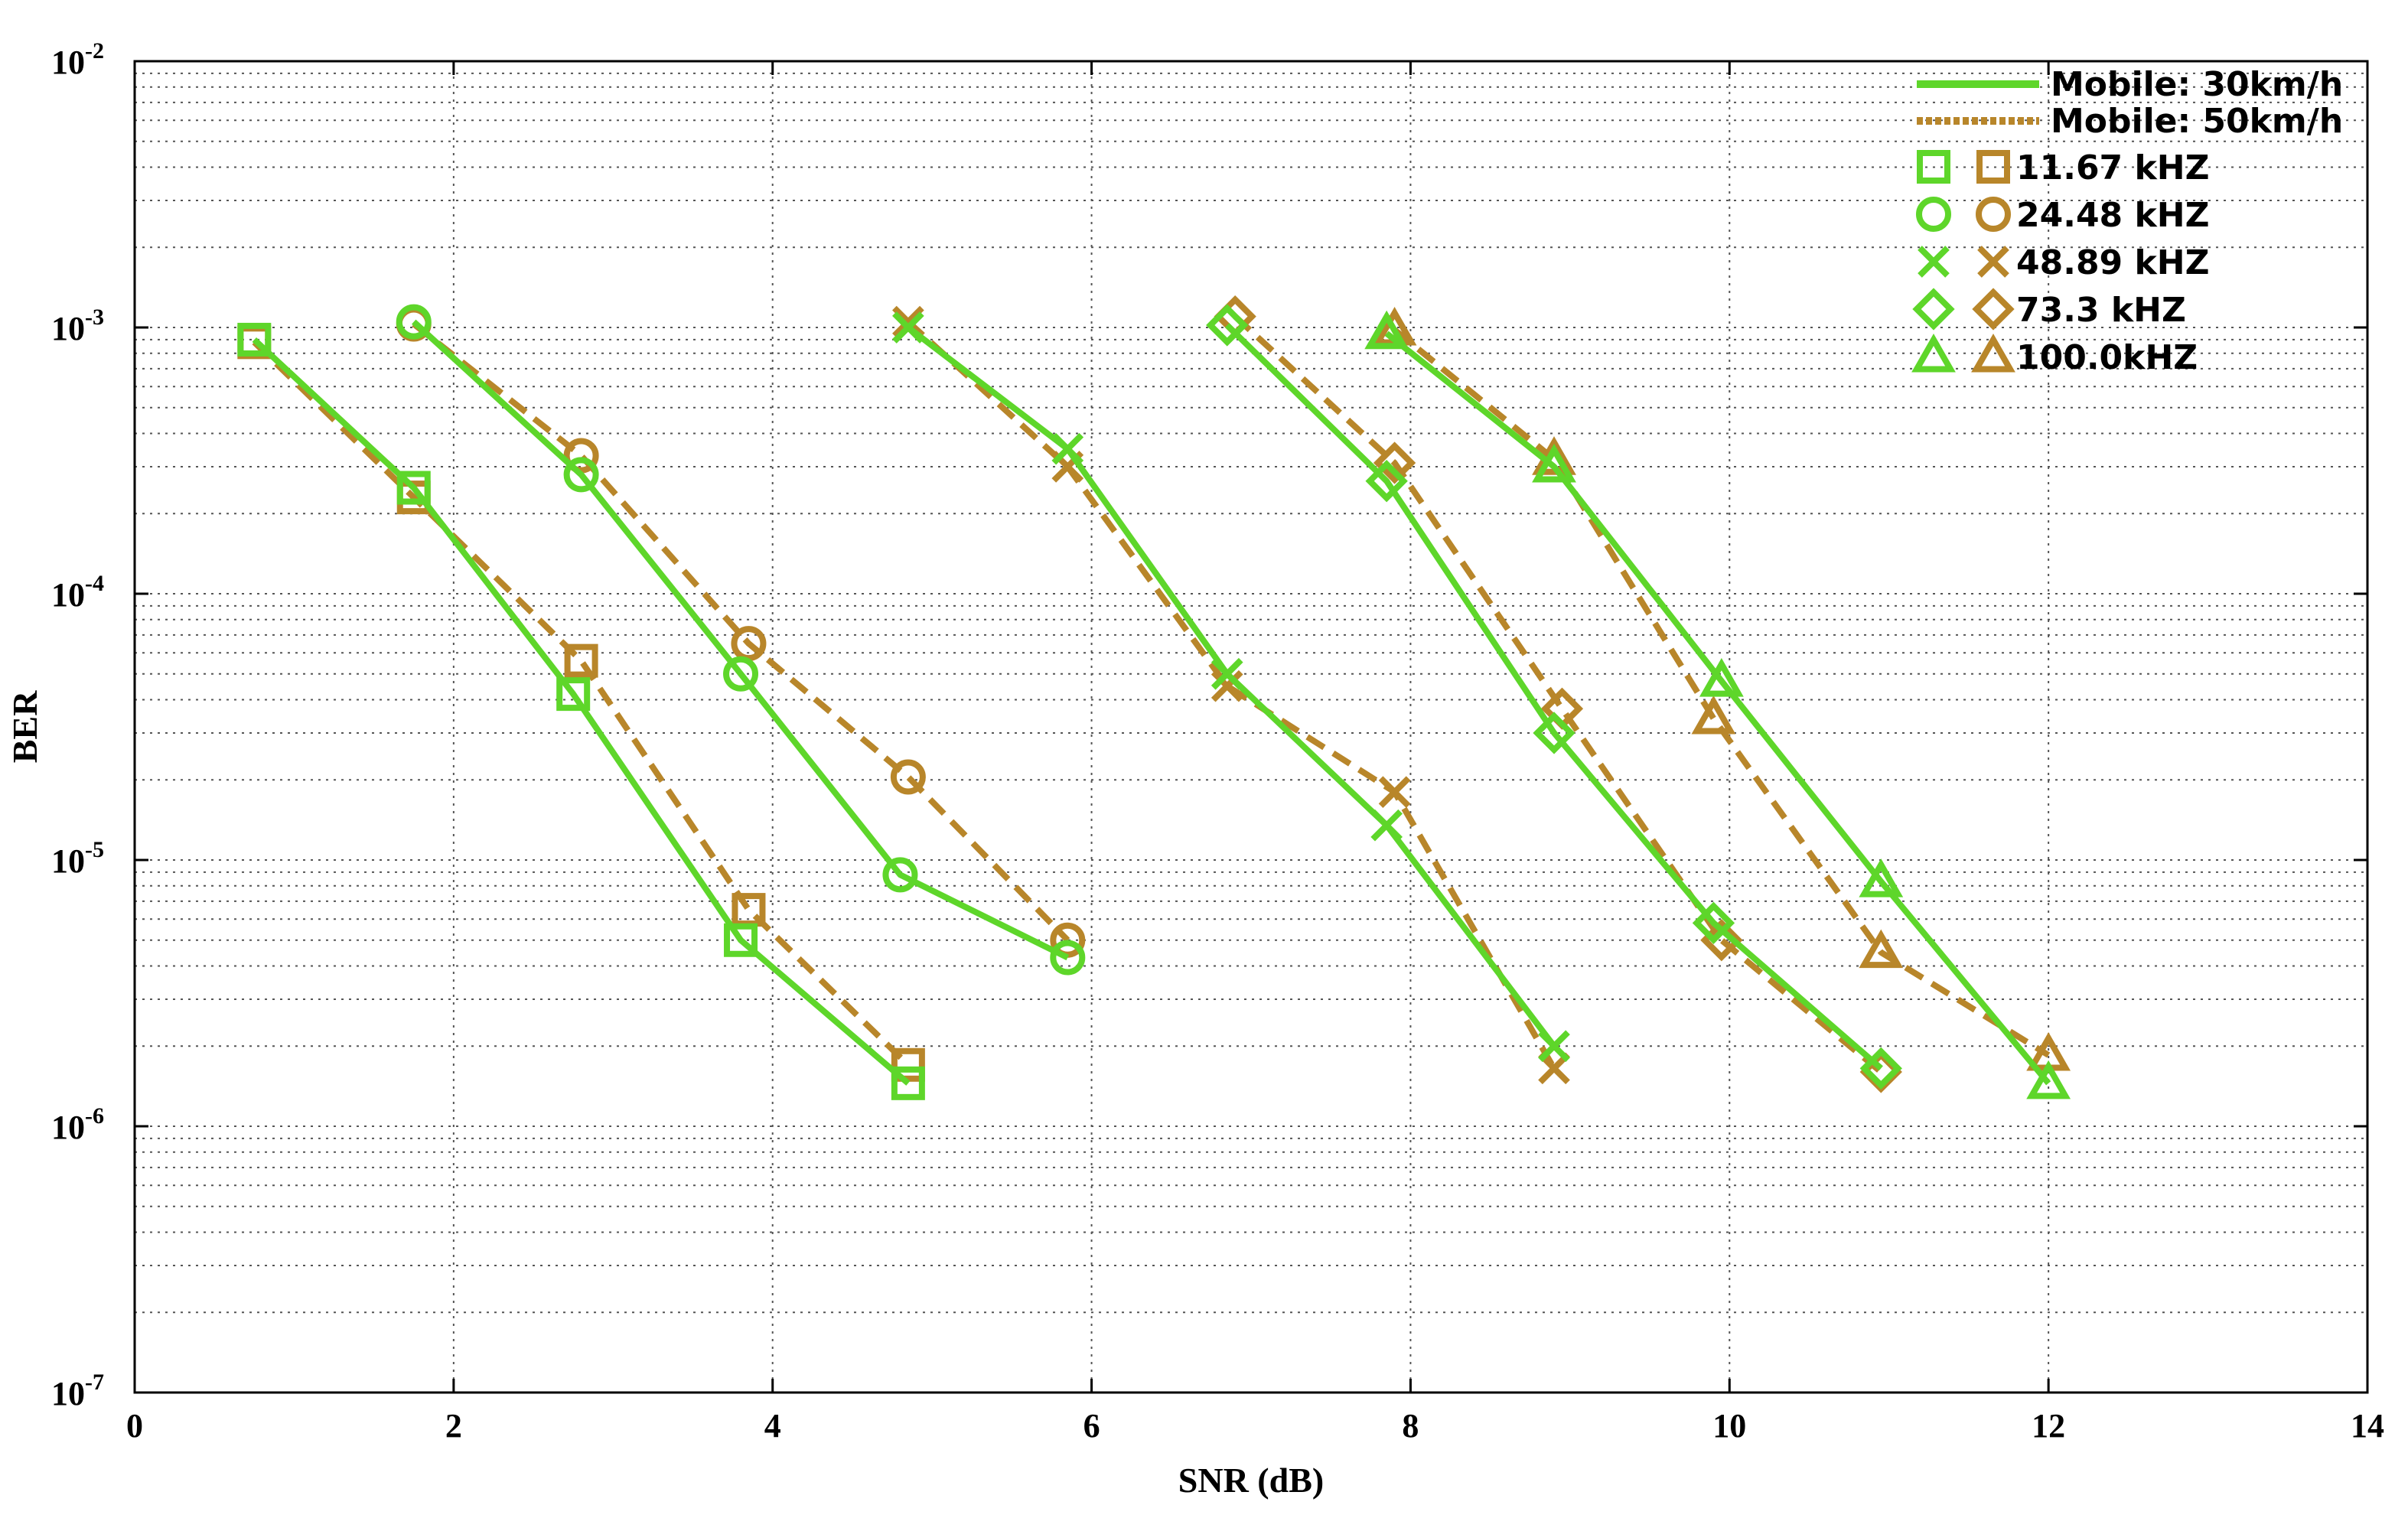  Describe the element at coordinates (453, 1426) in the screenshot. I see `x-tick-label: 2` at that location.